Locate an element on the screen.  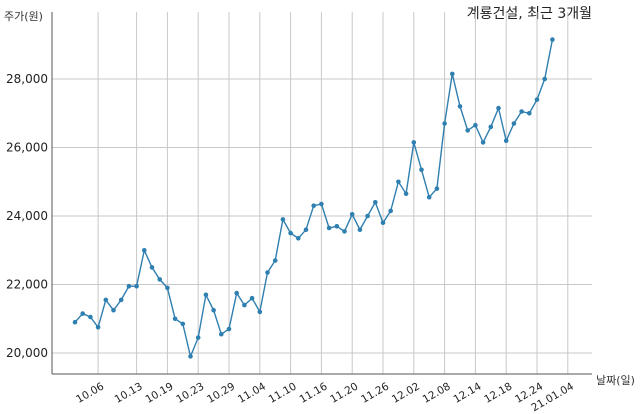
x-tick-label-13: 12.18 is located at coordinates (498, 392).